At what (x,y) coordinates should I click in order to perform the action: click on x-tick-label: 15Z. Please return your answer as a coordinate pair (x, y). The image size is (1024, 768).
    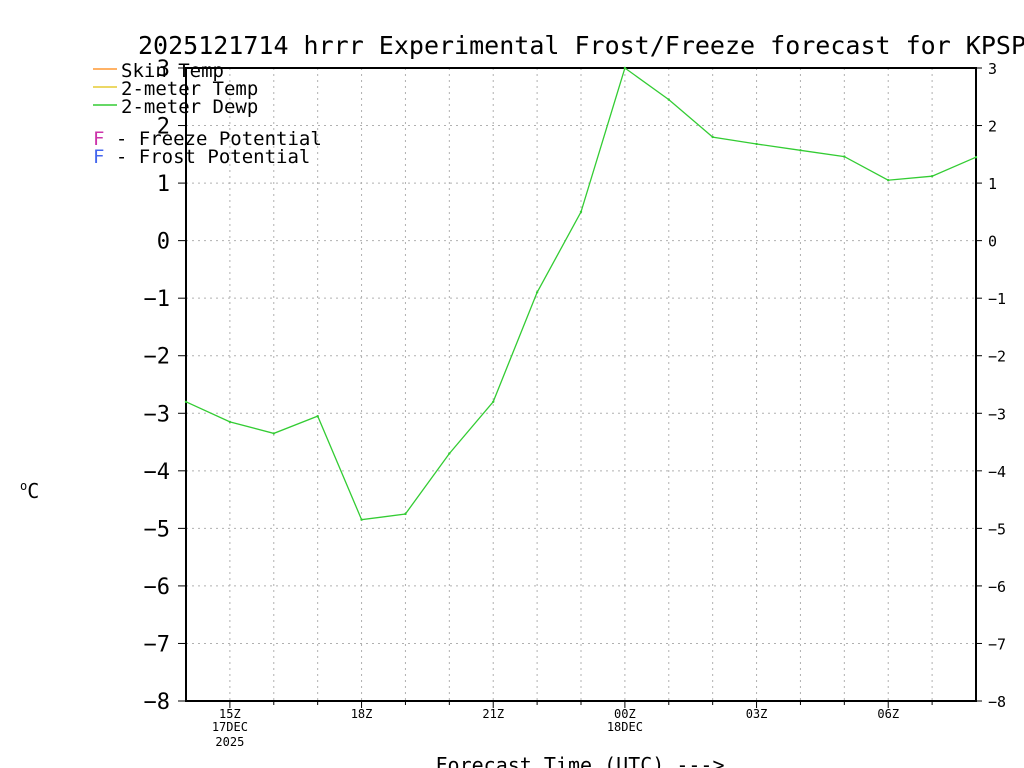
    Looking at the image, I should click on (230, 714).